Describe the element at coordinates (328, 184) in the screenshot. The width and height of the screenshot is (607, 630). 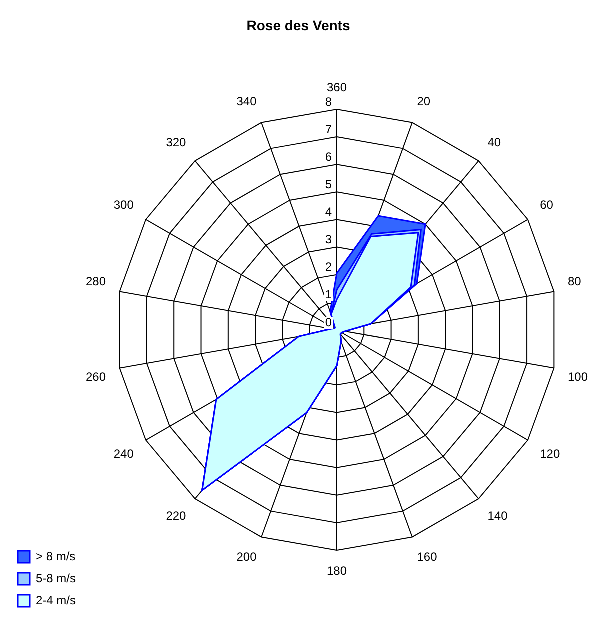
I see `y-tick-label: 5` at that location.